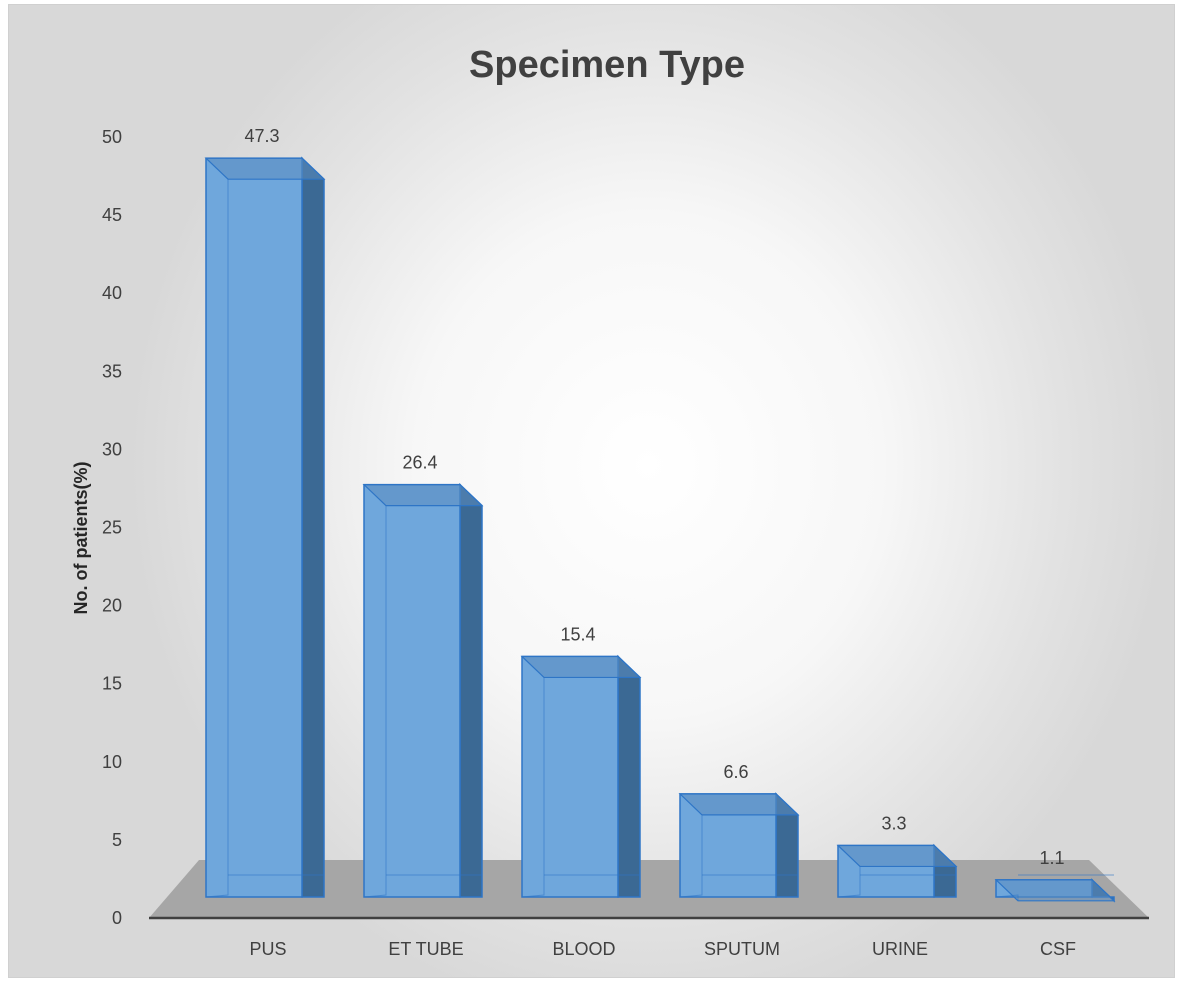 The height and width of the screenshot is (988, 1181). I want to click on data-label: 1.1, so click(1051, 858).